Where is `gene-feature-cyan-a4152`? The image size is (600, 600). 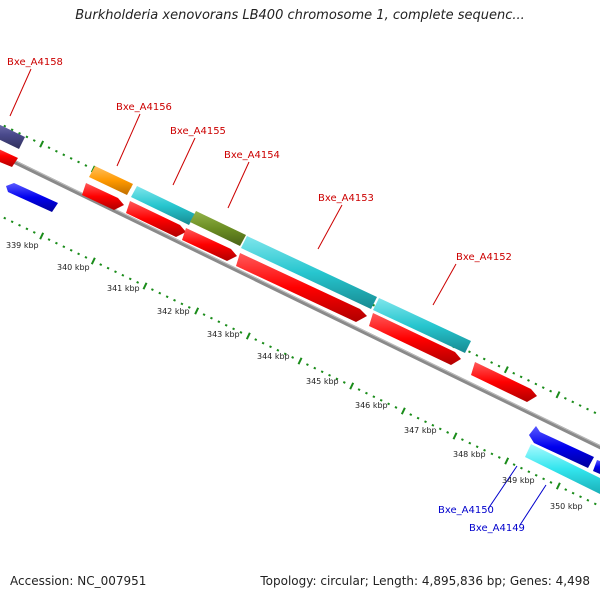
gene-feature-cyan-a4152 is located at coordinates (422, 325).